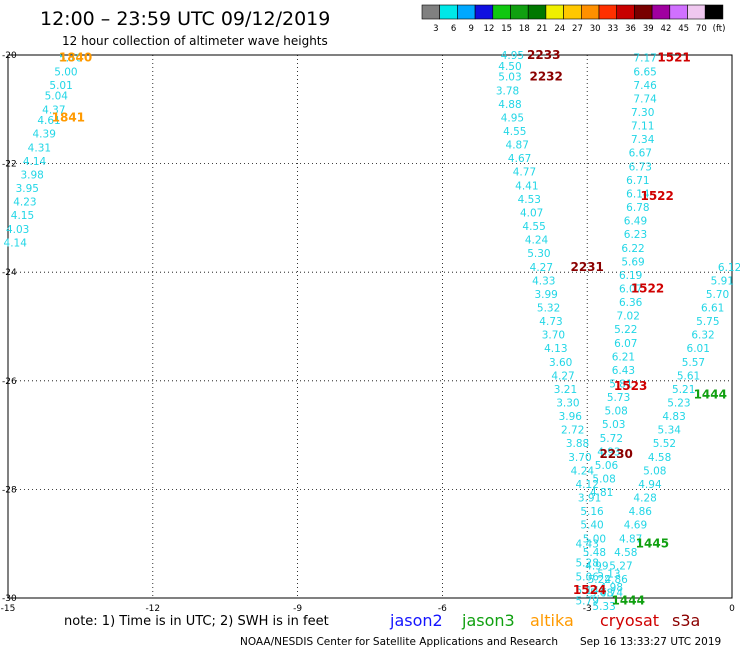  What do you see at coordinates (24, 203) in the screenshot?
I see `swh-value: 4.23` at bounding box center [24, 203].